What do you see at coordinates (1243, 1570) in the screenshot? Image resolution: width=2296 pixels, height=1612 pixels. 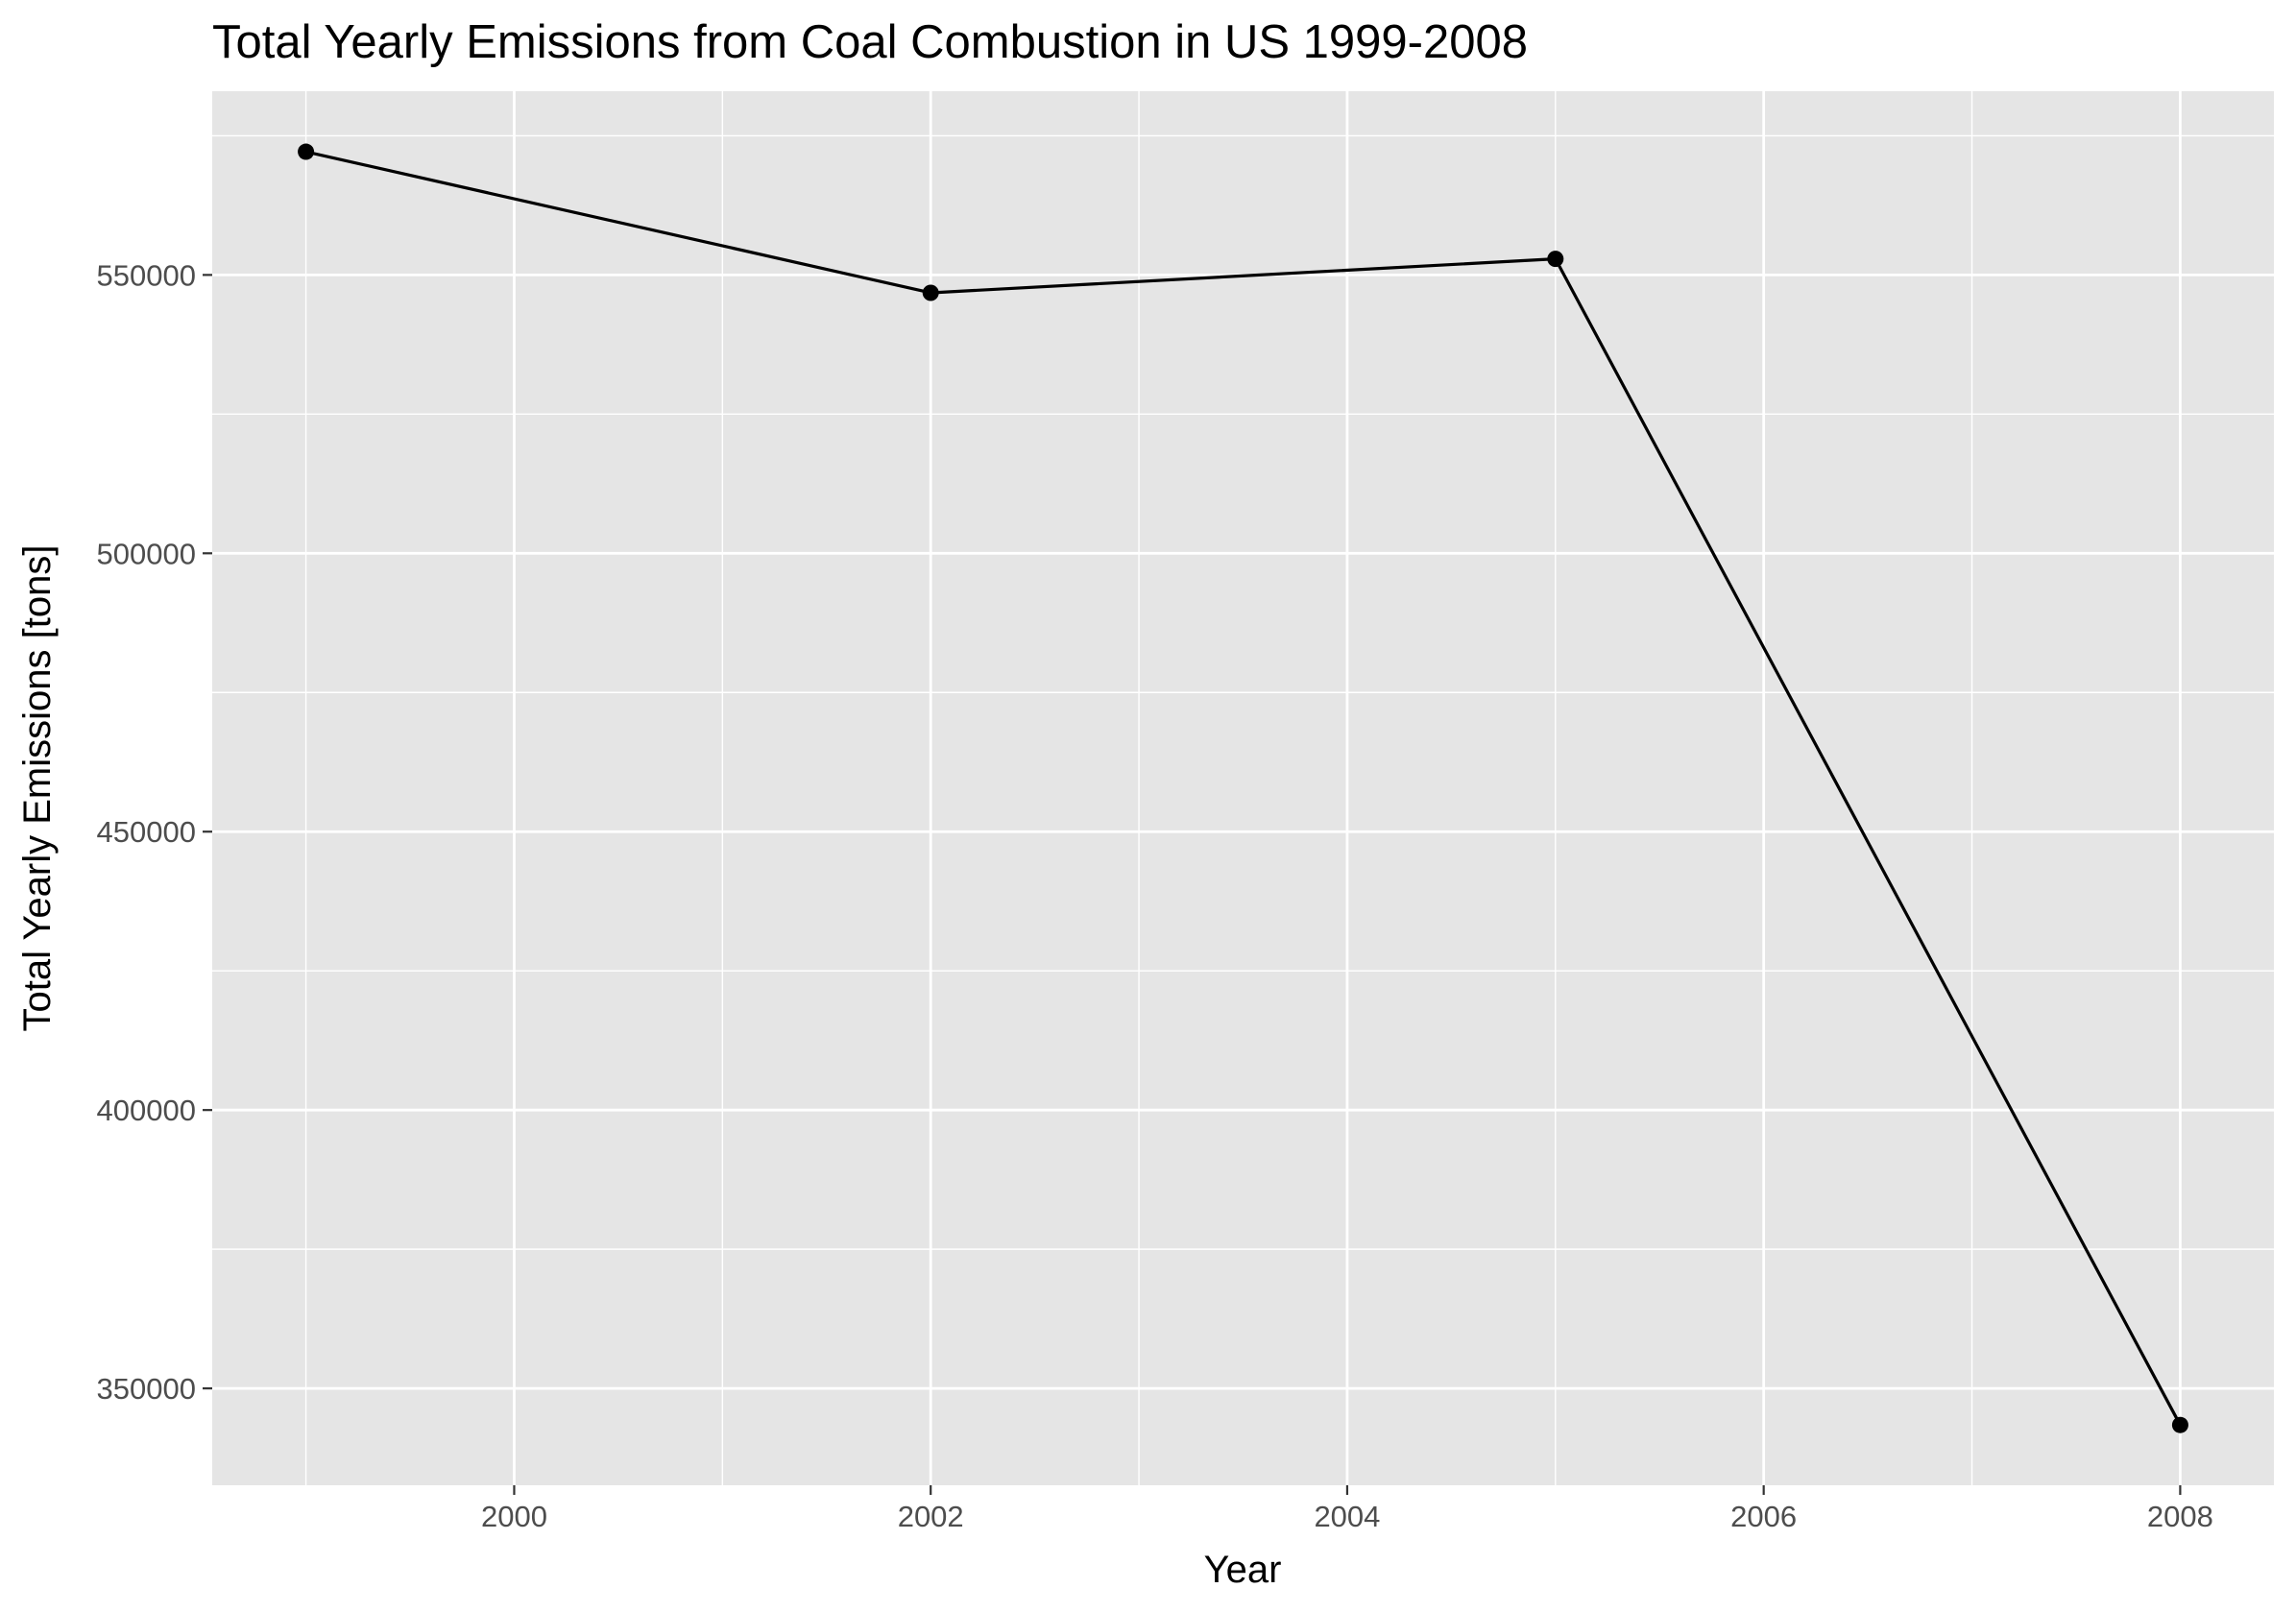 I see `x-axis-title: Year` at bounding box center [1243, 1570].